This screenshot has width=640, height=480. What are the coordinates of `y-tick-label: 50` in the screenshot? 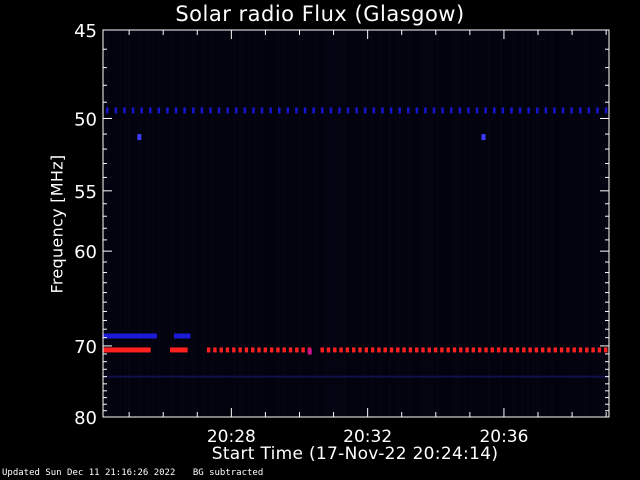 It's located at (85, 119).